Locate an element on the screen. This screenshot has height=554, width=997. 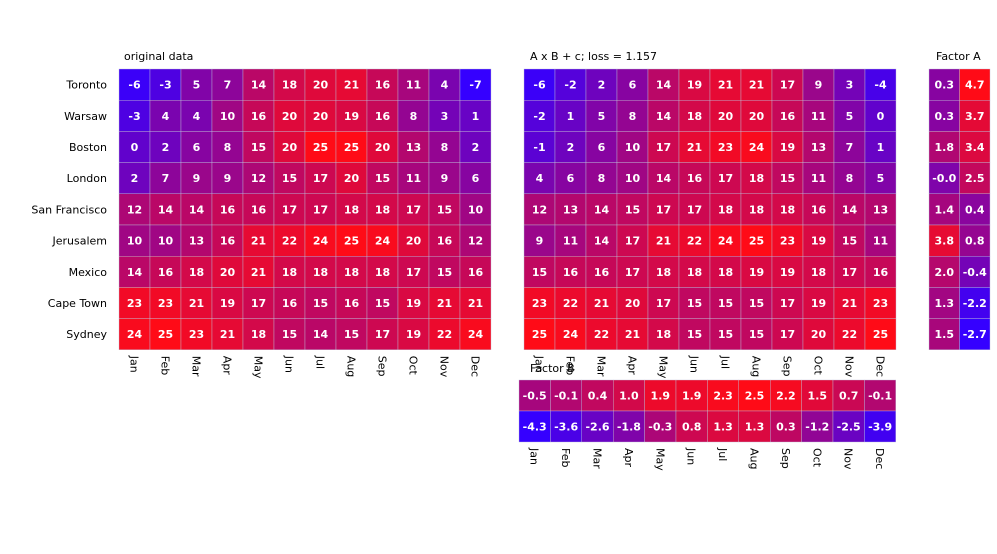
cell-value-label: 0 is located at coordinates (135, 147).